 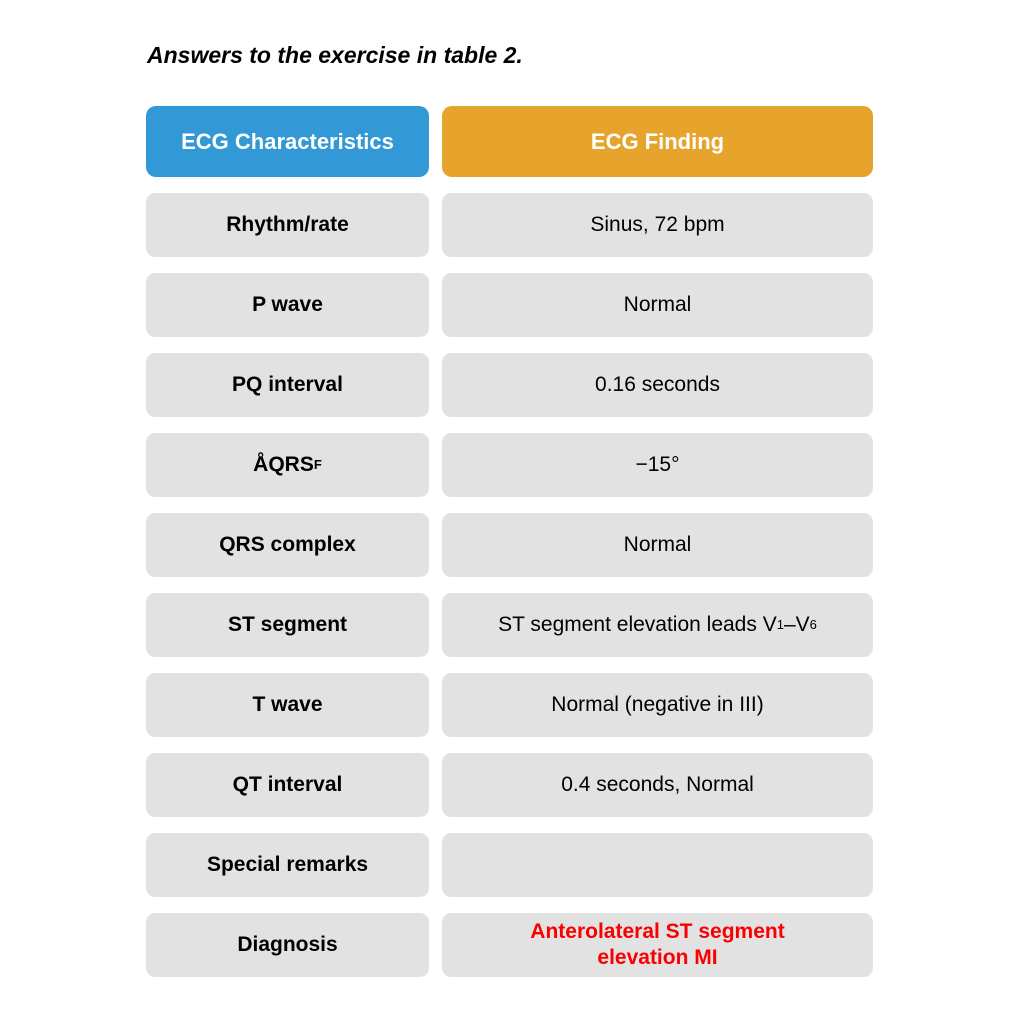 I want to click on row-value-cell-diagnosis: Anterolateral ST segment elevation MI, so click(x=657, y=945).